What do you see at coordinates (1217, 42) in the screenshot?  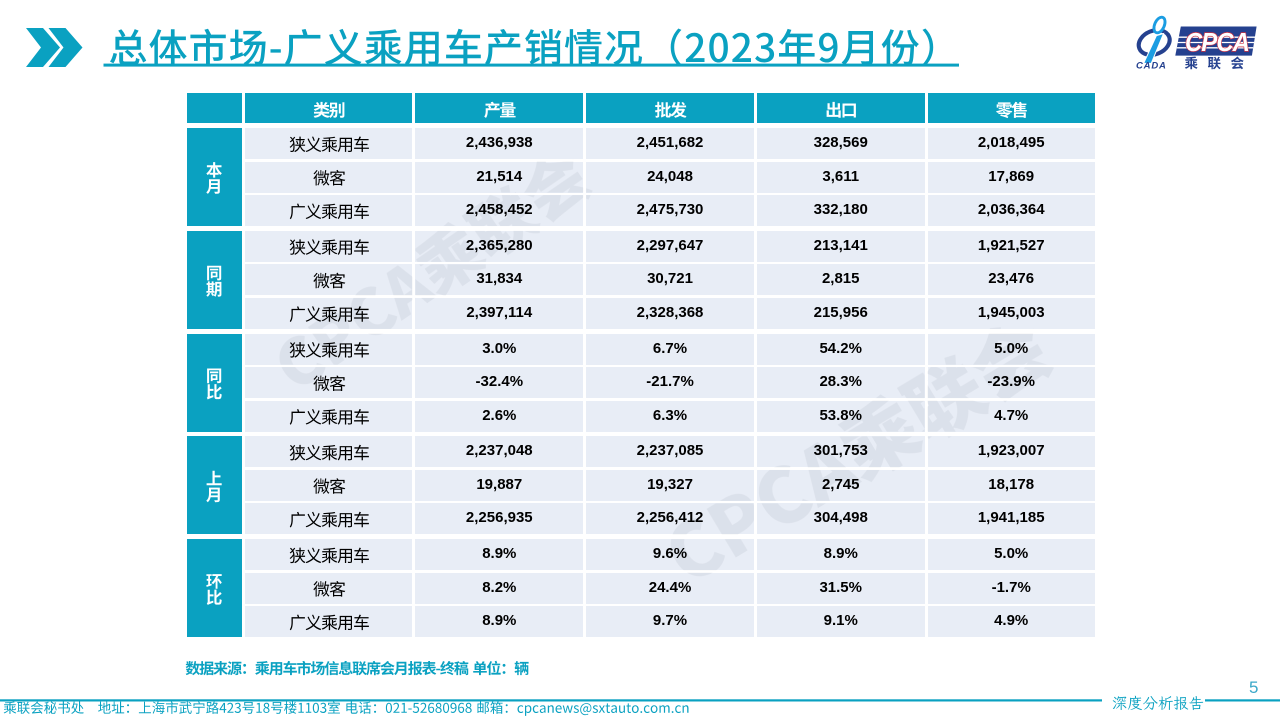 I see `svg-text: CPCA` at bounding box center [1217, 42].